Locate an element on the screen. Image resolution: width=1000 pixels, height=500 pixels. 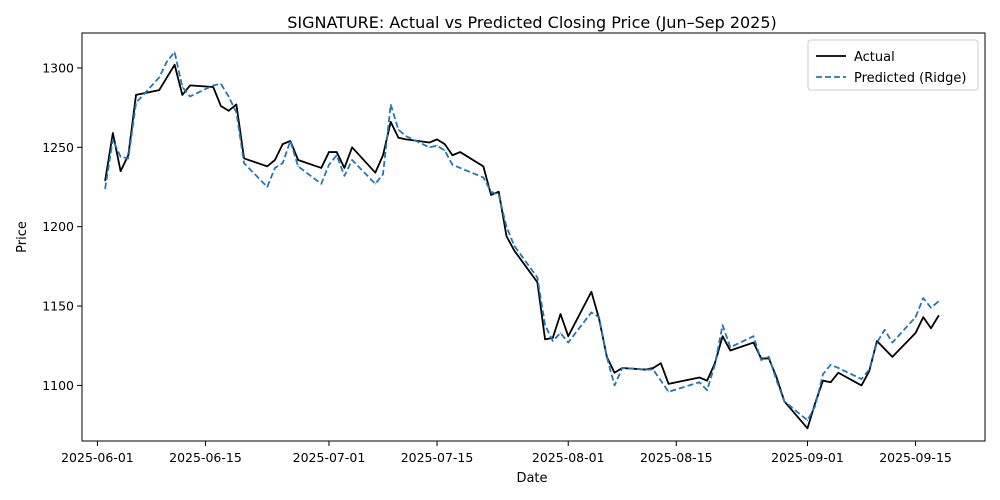
x-tick-label: 2025-08-15 is located at coordinates (676, 457).